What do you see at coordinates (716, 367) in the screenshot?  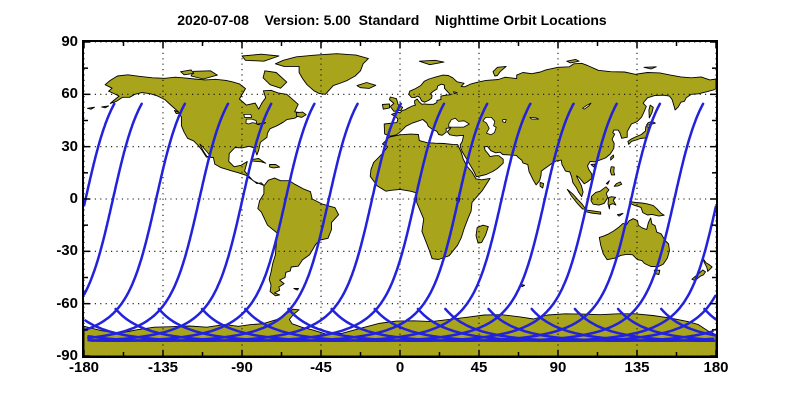 I see `x-tick-label: 180` at bounding box center [716, 367].